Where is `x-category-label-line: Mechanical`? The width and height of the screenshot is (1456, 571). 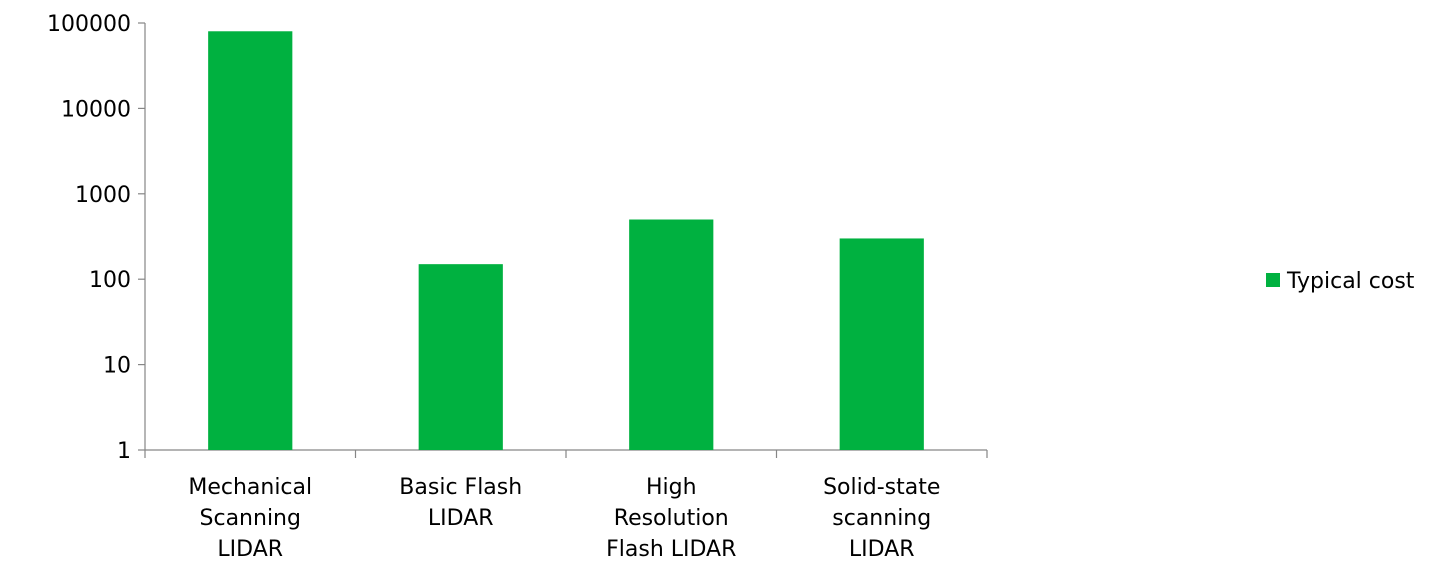 x-category-label-line: Mechanical is located at coordinates (250, 487).